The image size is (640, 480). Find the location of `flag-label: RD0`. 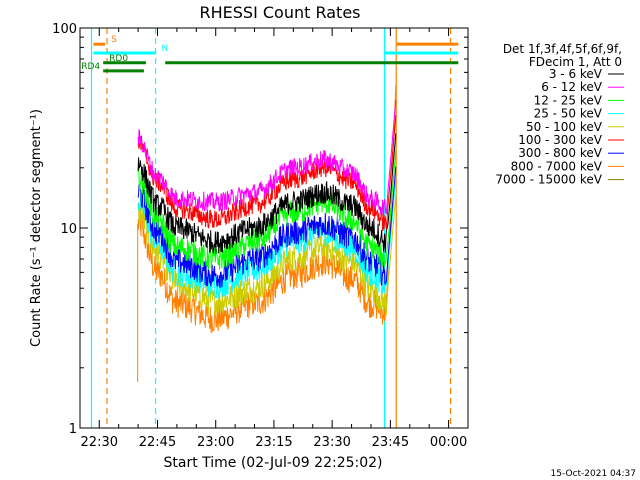

flag-label: RD0 is located at coordinates (118, 59).